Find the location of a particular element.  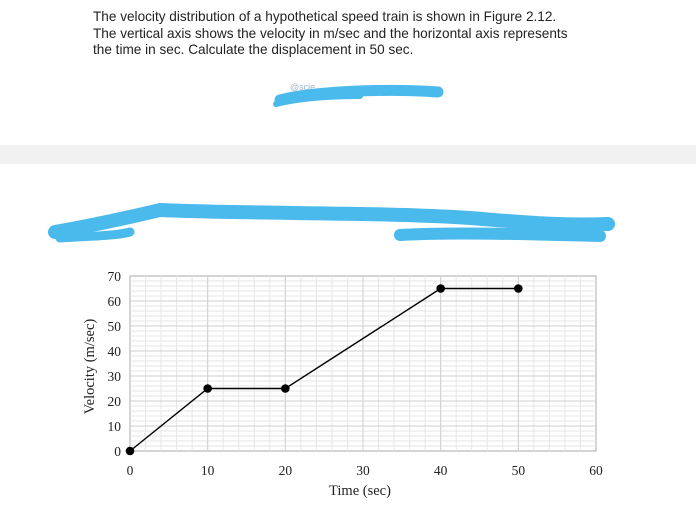

x-tick-label: 30 is located at coordinates (363, 470).